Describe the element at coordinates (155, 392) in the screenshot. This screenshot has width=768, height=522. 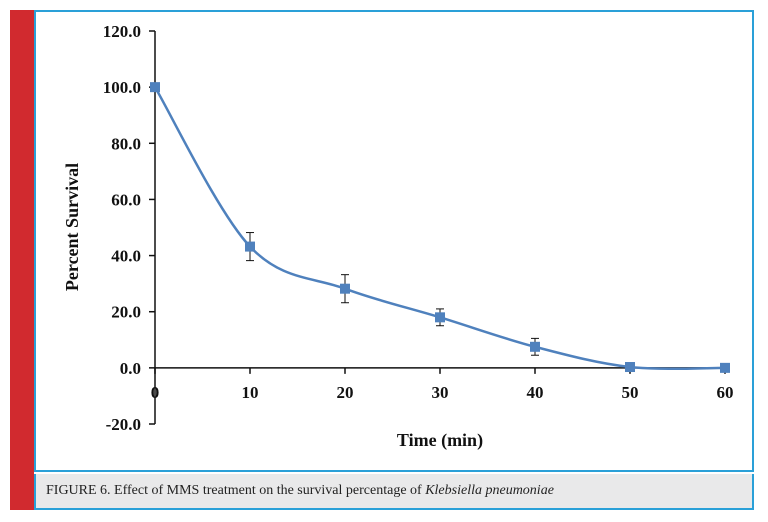
I see `x-tick-label: 0` at that location.